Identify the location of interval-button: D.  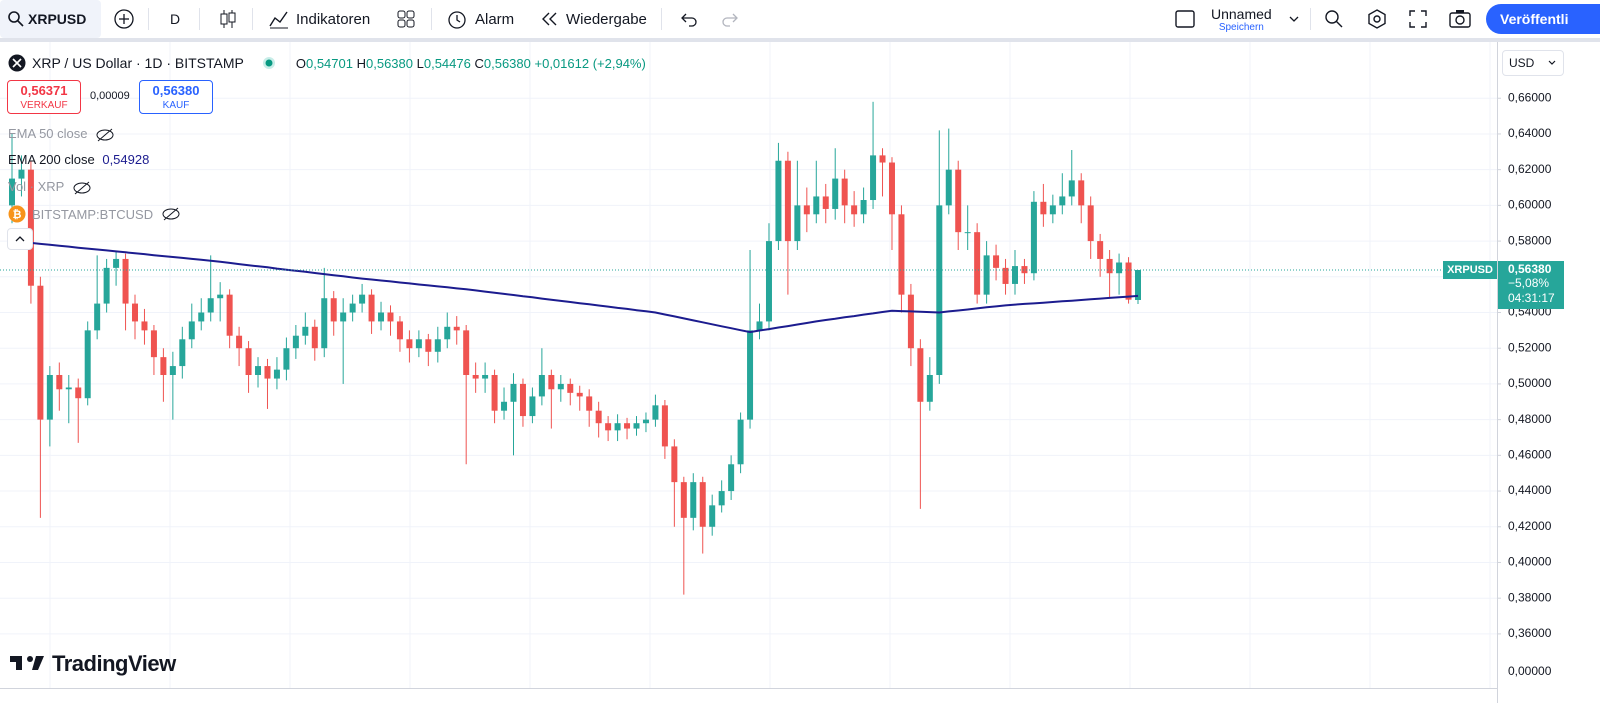
(175, 19).